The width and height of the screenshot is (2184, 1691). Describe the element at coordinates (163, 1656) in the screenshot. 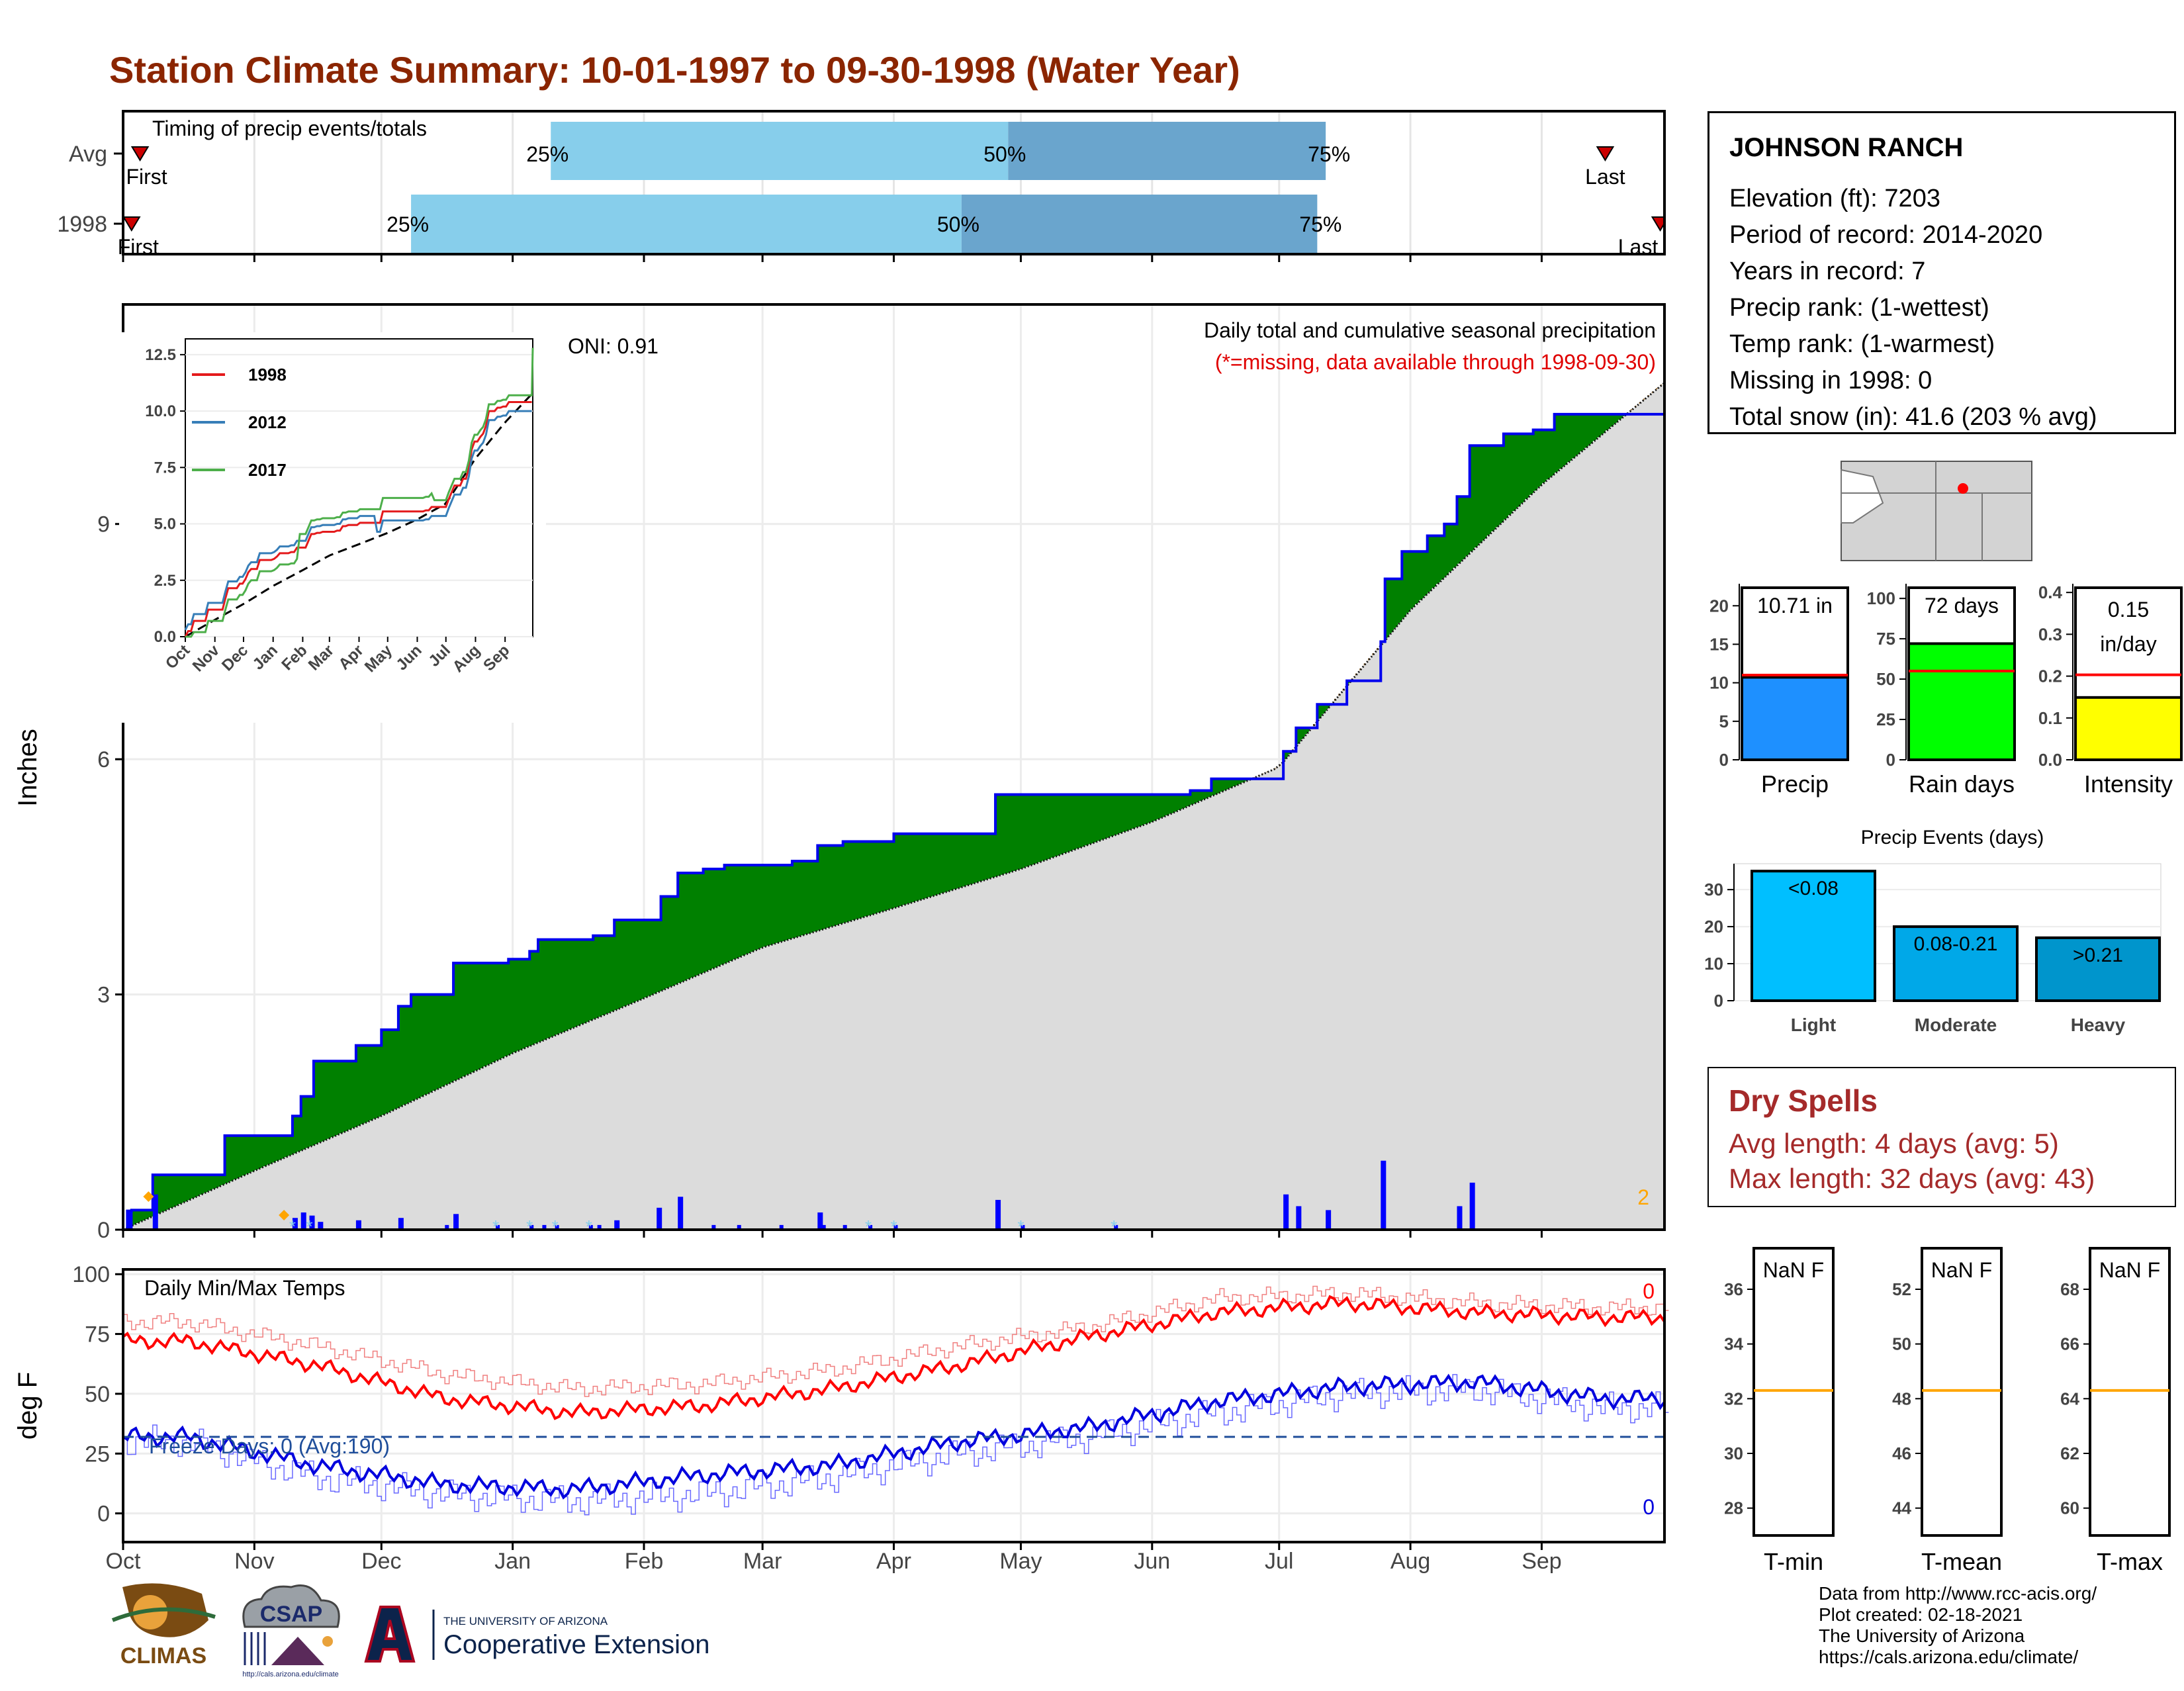

I see `climas-logo-text: CLIMAS` at that location.